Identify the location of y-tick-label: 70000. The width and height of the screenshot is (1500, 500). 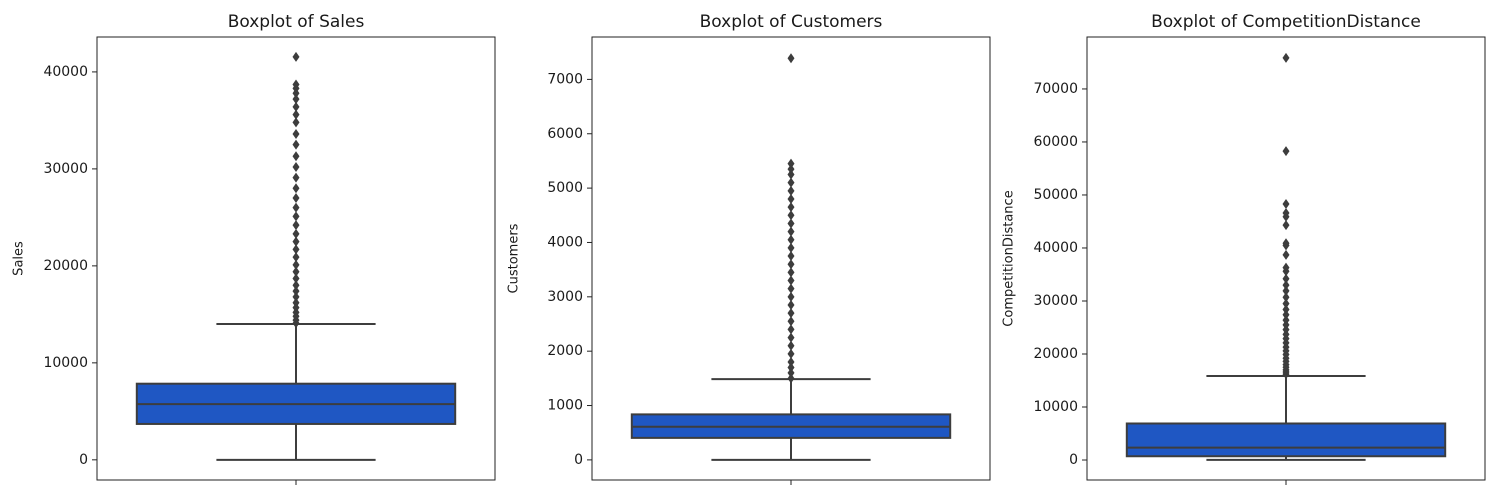
(1055, 89).